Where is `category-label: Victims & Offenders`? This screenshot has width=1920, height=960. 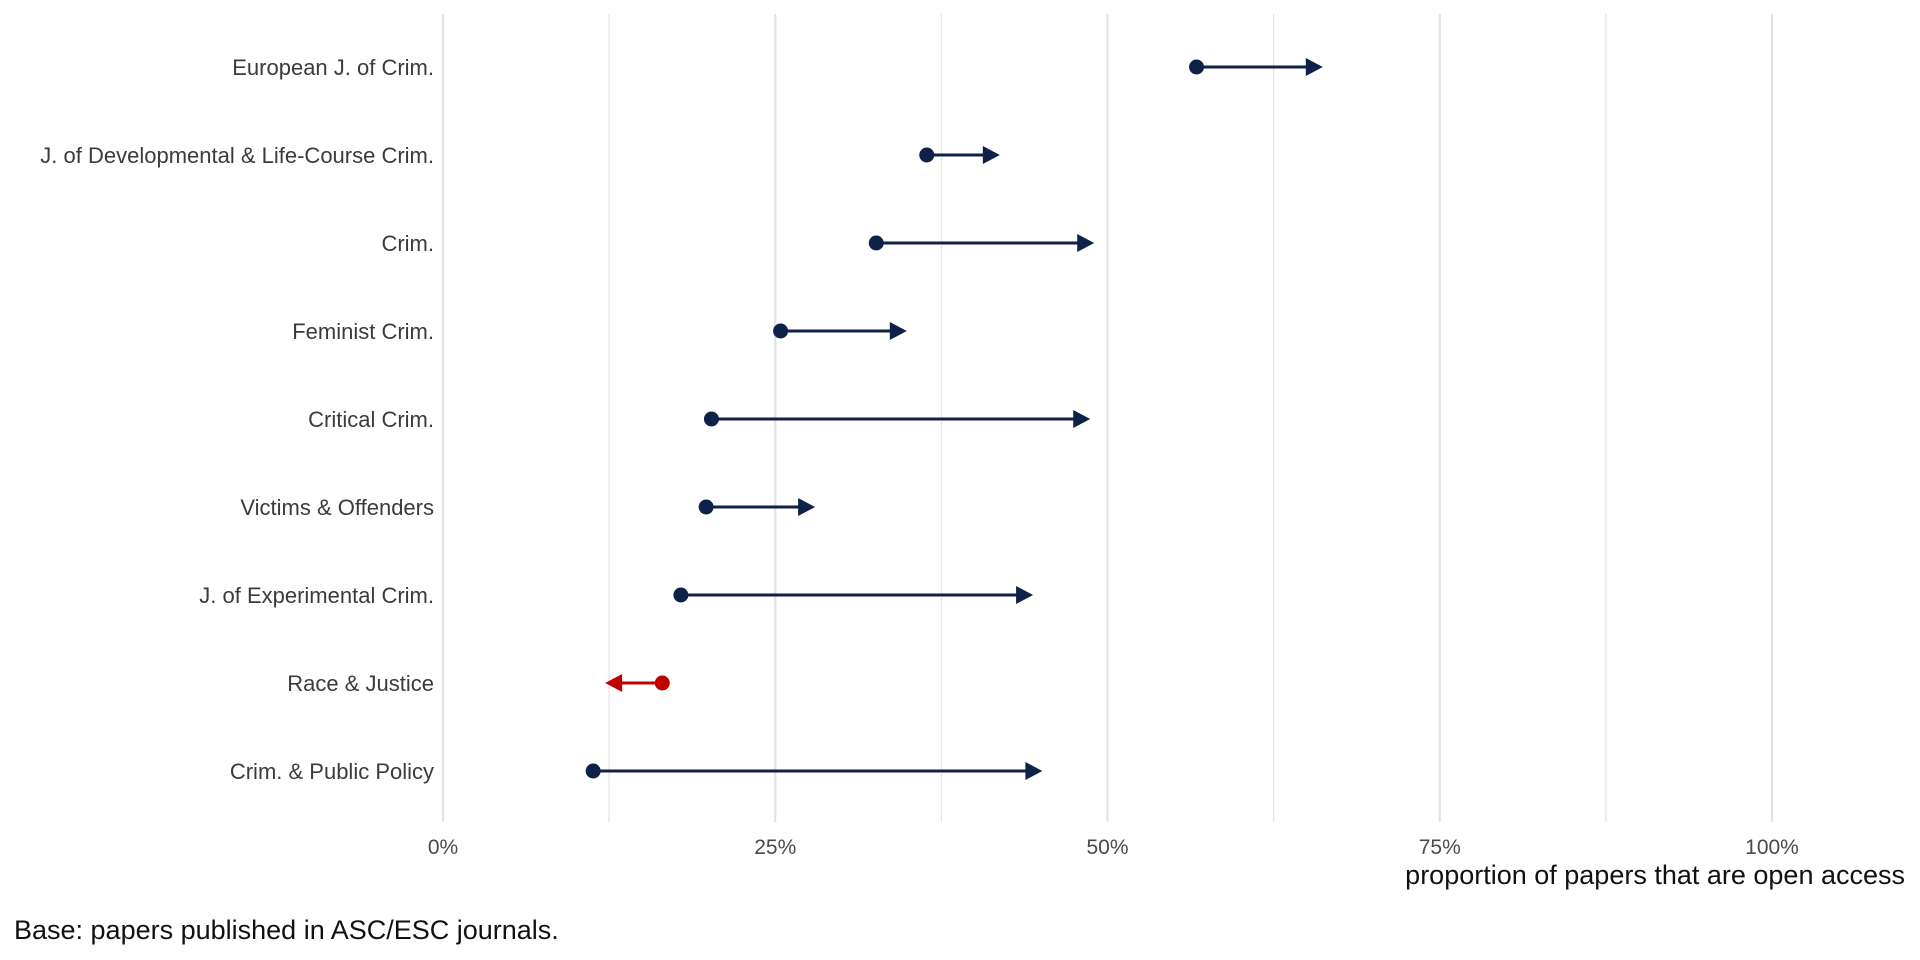 category-label: Victims & Offenders is located at coordinates (337, 507).